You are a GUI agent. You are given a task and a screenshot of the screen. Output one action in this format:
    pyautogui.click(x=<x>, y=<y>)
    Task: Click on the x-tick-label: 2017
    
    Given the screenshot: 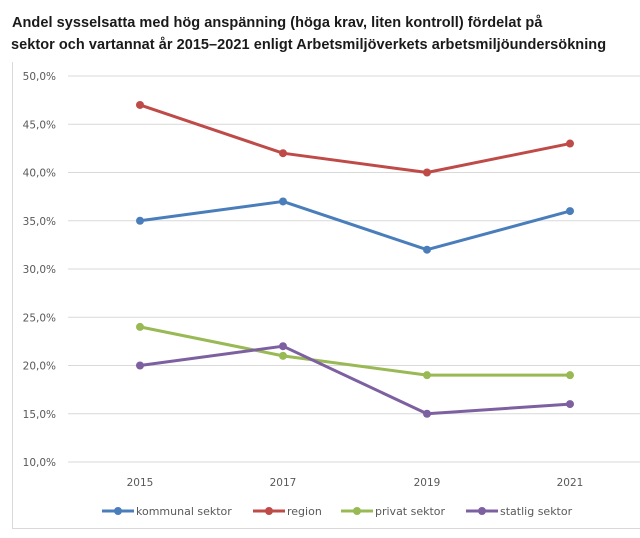 What is the action you would take?
    pyautogui.click(x=283, y=483)
    